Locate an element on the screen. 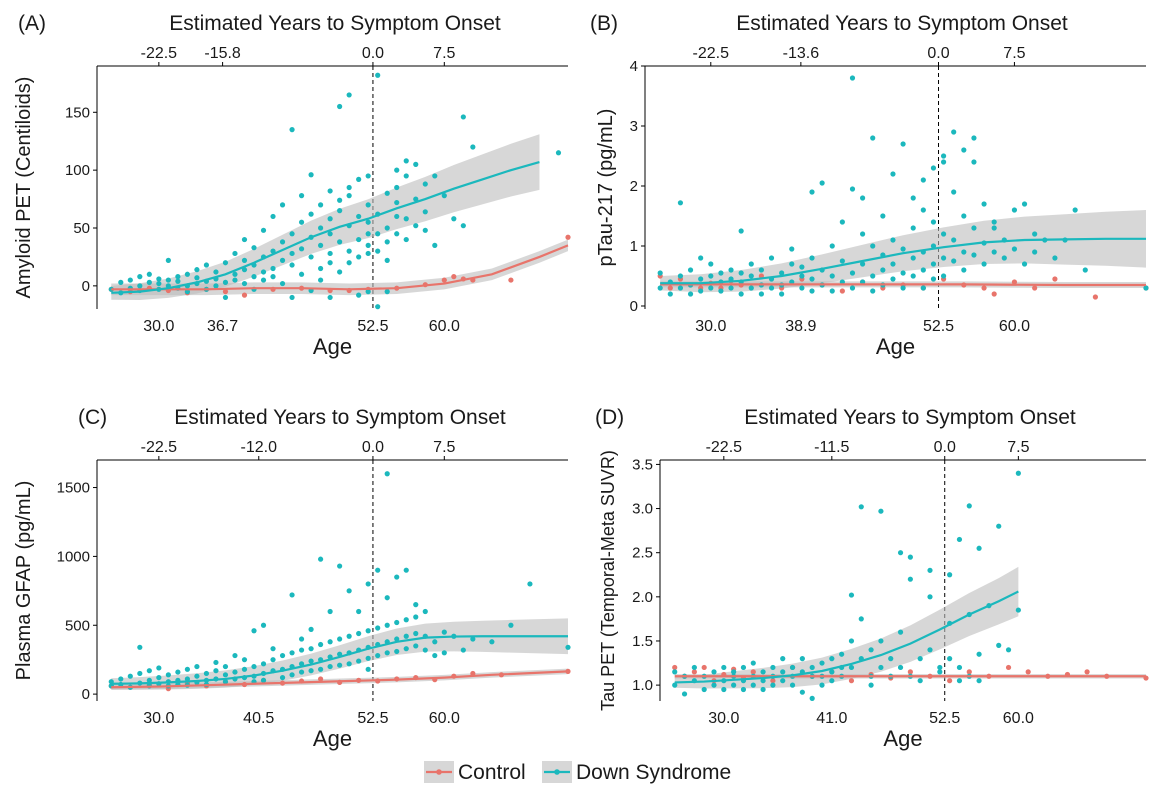  y-tick-label: 2.0 is located at coordinates (642, 597).